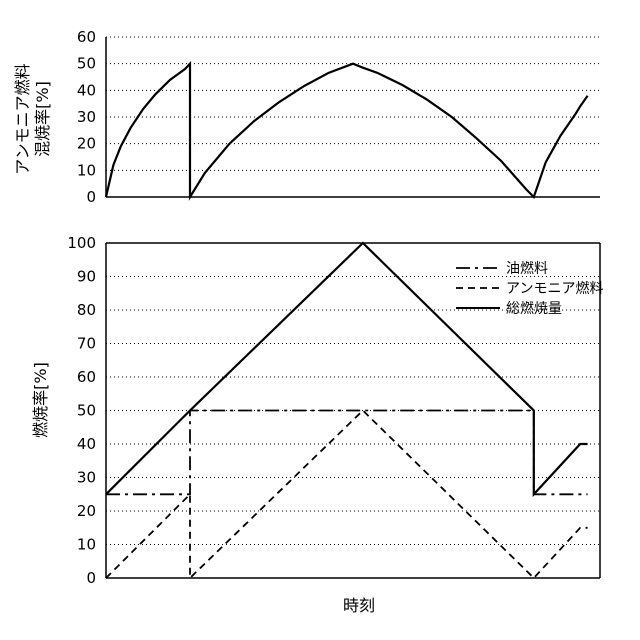  What do you see at coordinates (527, 268) in the screenshot?
I see `legend-label-oil: 油燃料` at bounding box center [527, 268].